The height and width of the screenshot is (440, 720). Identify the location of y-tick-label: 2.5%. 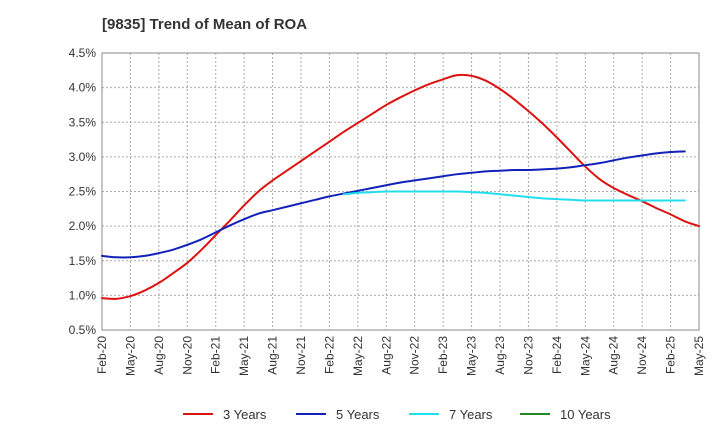
(83, 192).